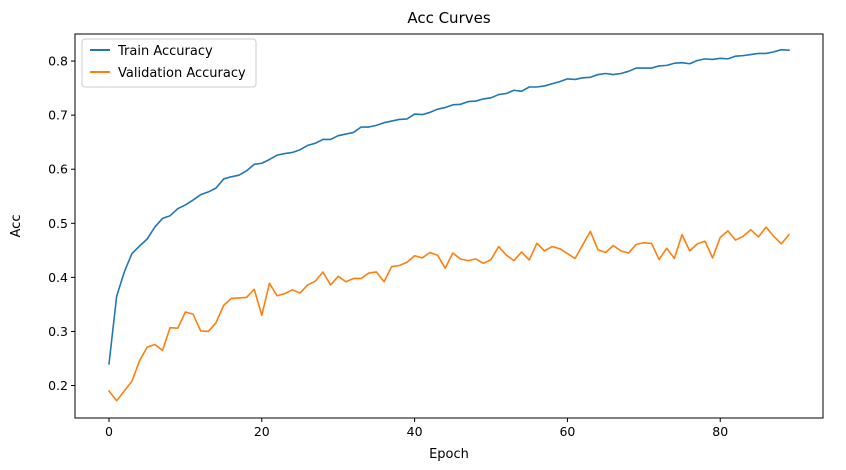  I want to click on y-tick-label: 0.5, so click(58, 223).